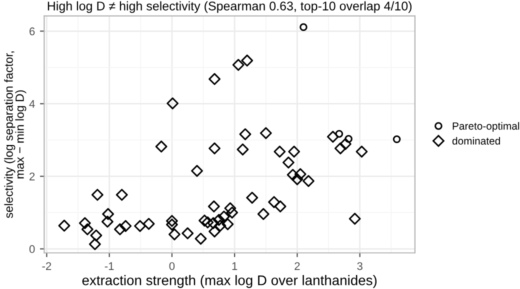  Describe the element at coordinates (32, 104) in the screenshot. I see `y-tick-label: 4` at that location.